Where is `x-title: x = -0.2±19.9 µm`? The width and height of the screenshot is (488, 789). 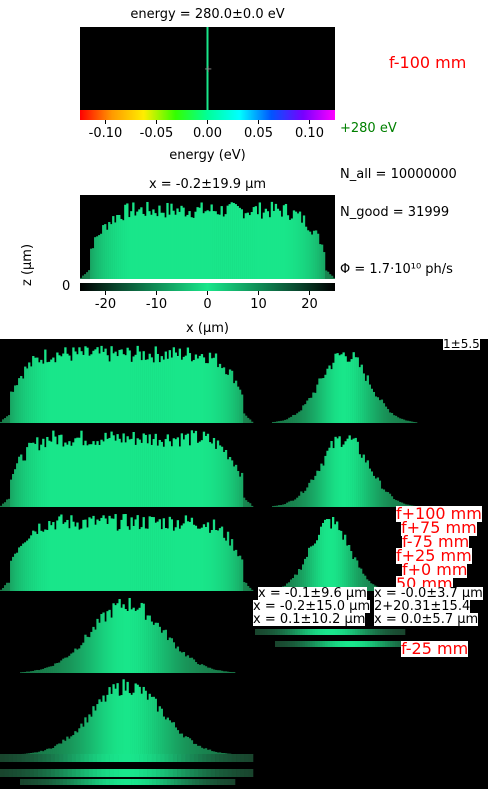
x-title: x = -0.2±19.9 µm is located at coordinates (207, 184).